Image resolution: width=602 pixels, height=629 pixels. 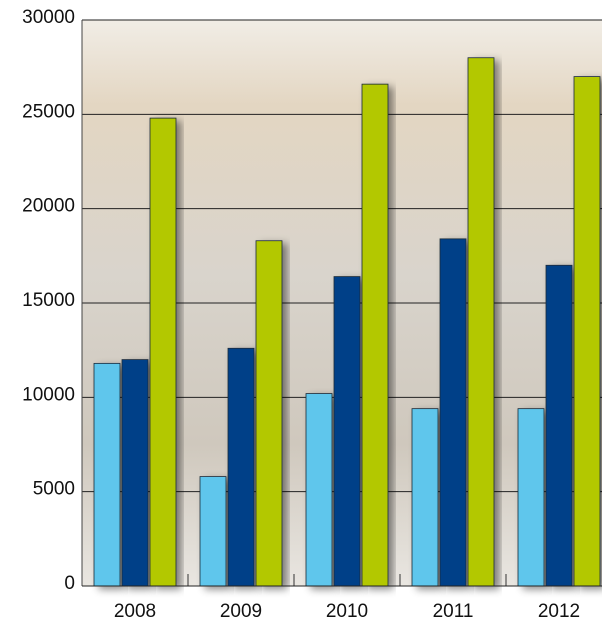 What do you see at coordinates (69, 583) in the screenshot?
I see `y-tick-label: 0` at bounding box center [69, 583].